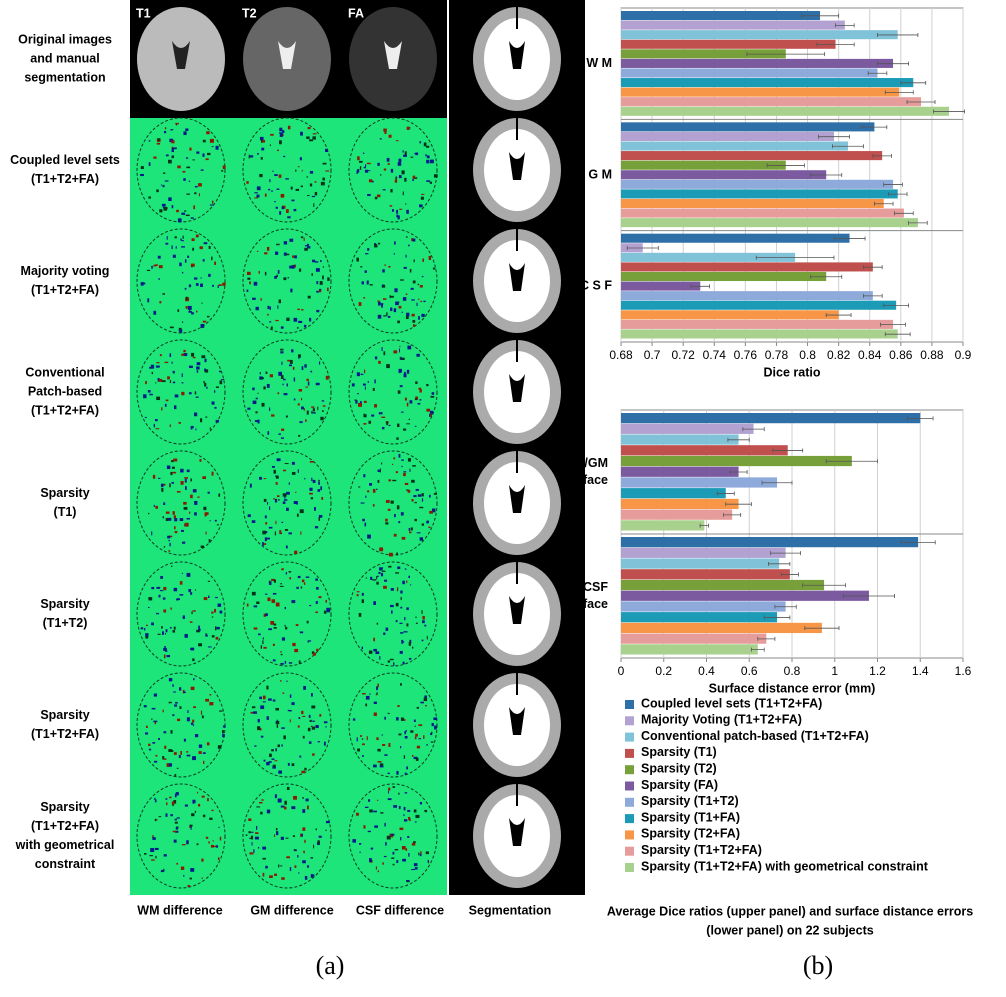 The width and height of the screenshot is (1006, 997). I want to click on x-tick-label: 0.82, so click(839, 355).